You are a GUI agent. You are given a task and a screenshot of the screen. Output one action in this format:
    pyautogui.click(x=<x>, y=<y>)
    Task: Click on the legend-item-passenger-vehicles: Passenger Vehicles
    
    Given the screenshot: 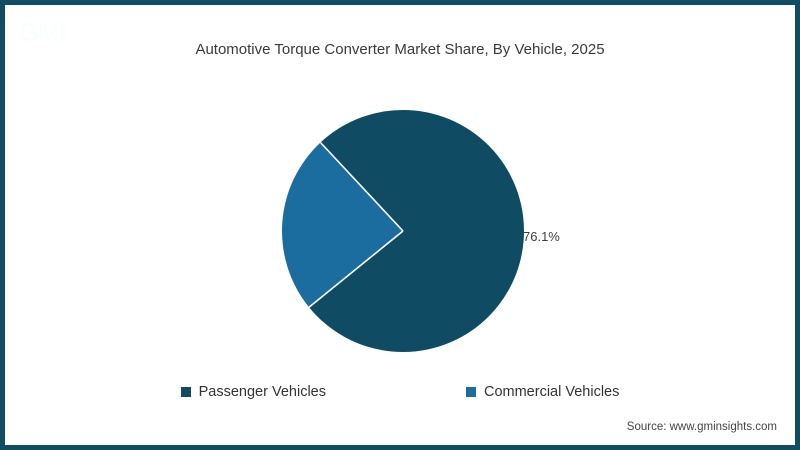 What is the action you would take?
    pyautogui.click(x=253, y=392)
    